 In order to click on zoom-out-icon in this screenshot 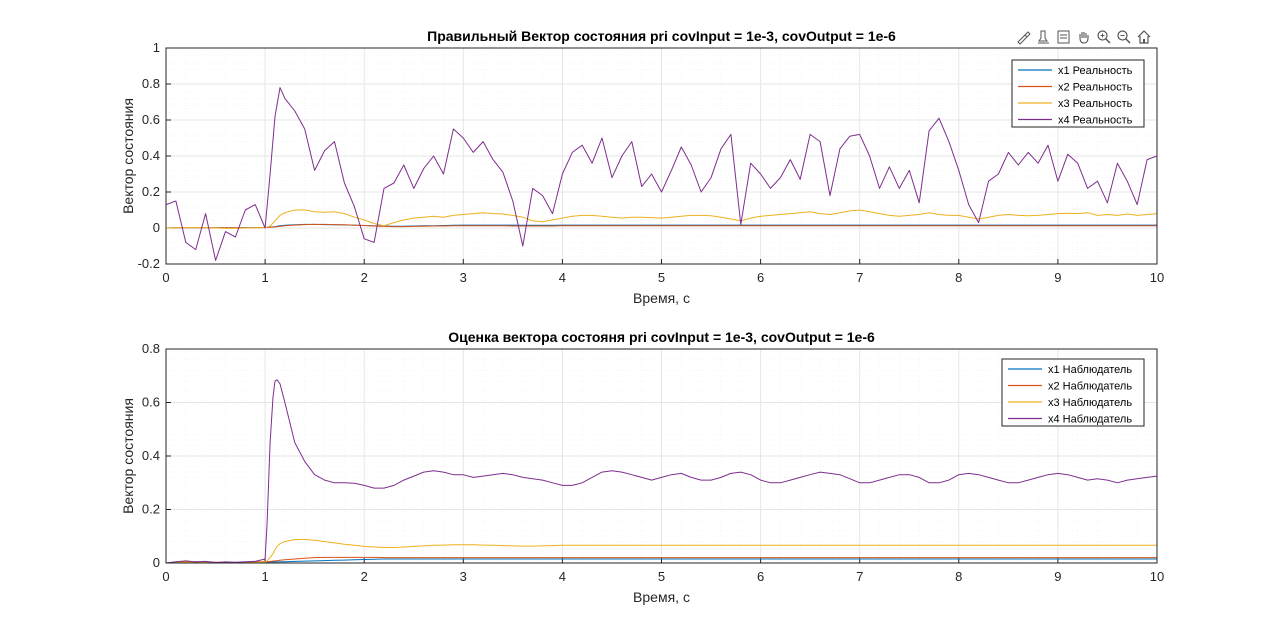, I will do `click(1123, 36)`.